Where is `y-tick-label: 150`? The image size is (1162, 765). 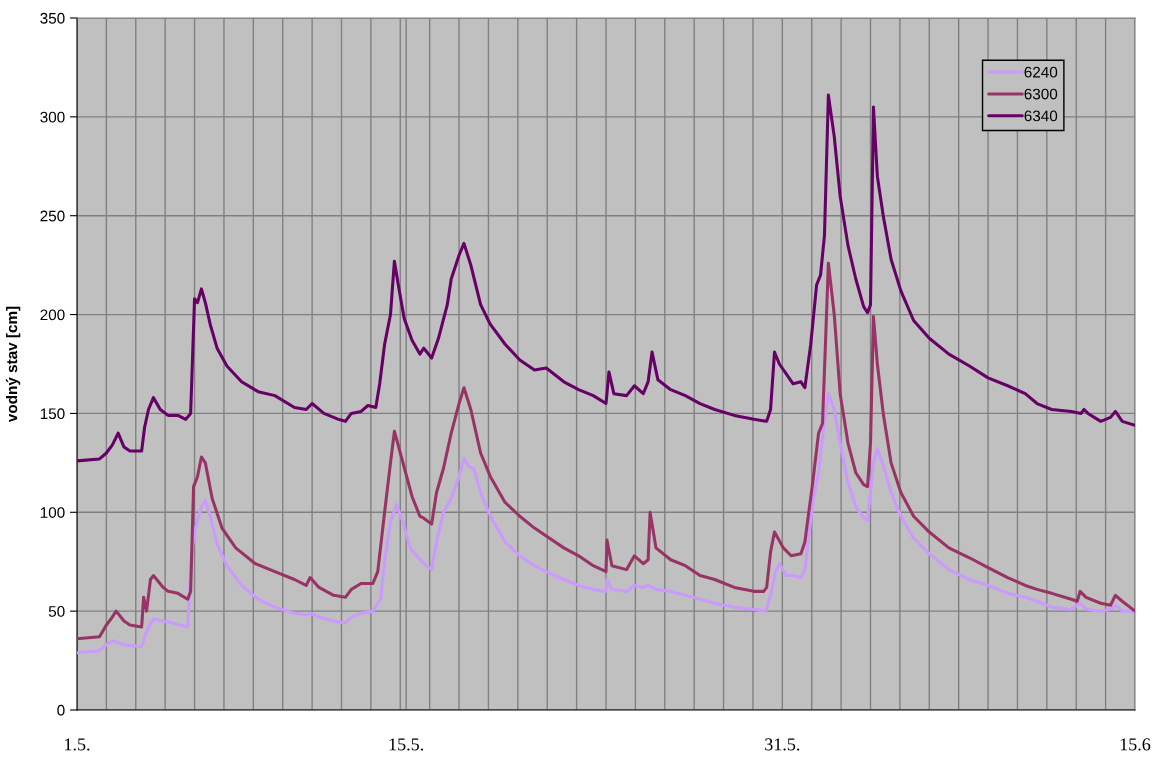 y-tick-label: 150 is located at coordinates (52, 414).